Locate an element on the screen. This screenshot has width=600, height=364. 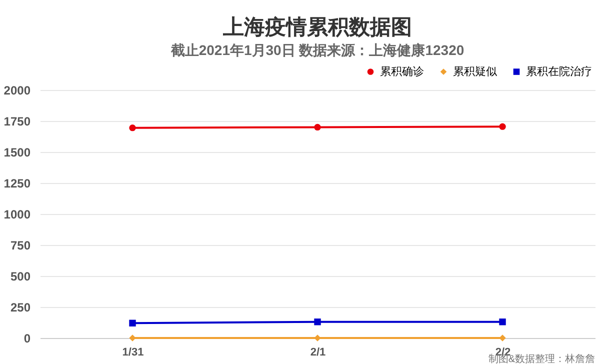
y-tick-label: 250 is located at coordinates (20, 307).